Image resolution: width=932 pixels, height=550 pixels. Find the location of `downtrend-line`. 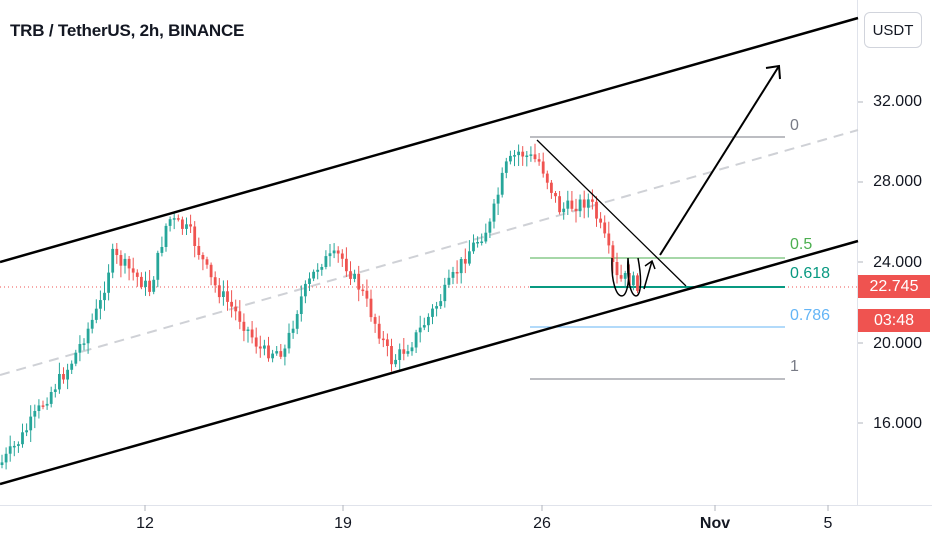

downtrend-line is located at coordinates (611, 213).